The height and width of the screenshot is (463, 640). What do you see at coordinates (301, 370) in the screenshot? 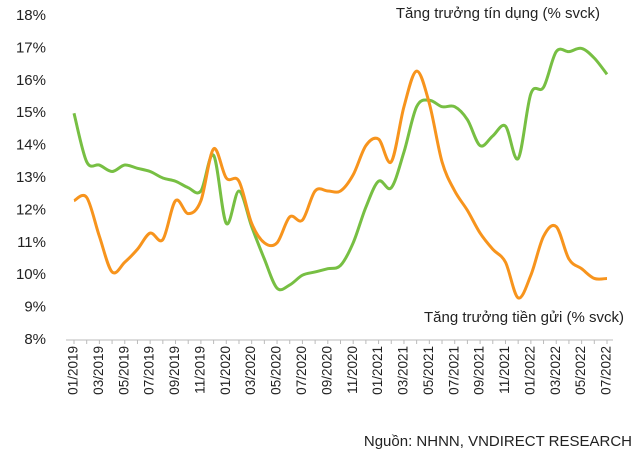
I see `x-tick-label: 07/2020` at bounding box center [301, 370].